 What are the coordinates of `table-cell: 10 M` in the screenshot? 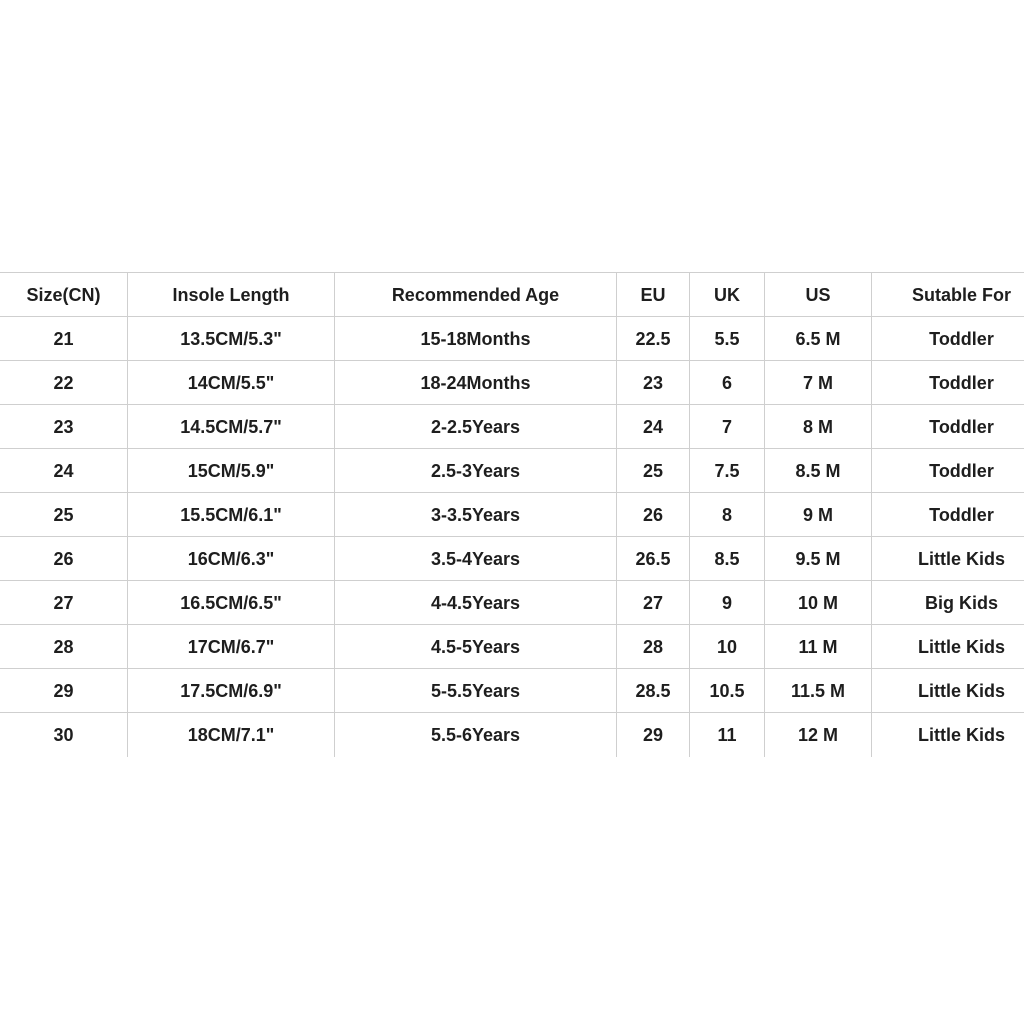 It's located at (817, 603).